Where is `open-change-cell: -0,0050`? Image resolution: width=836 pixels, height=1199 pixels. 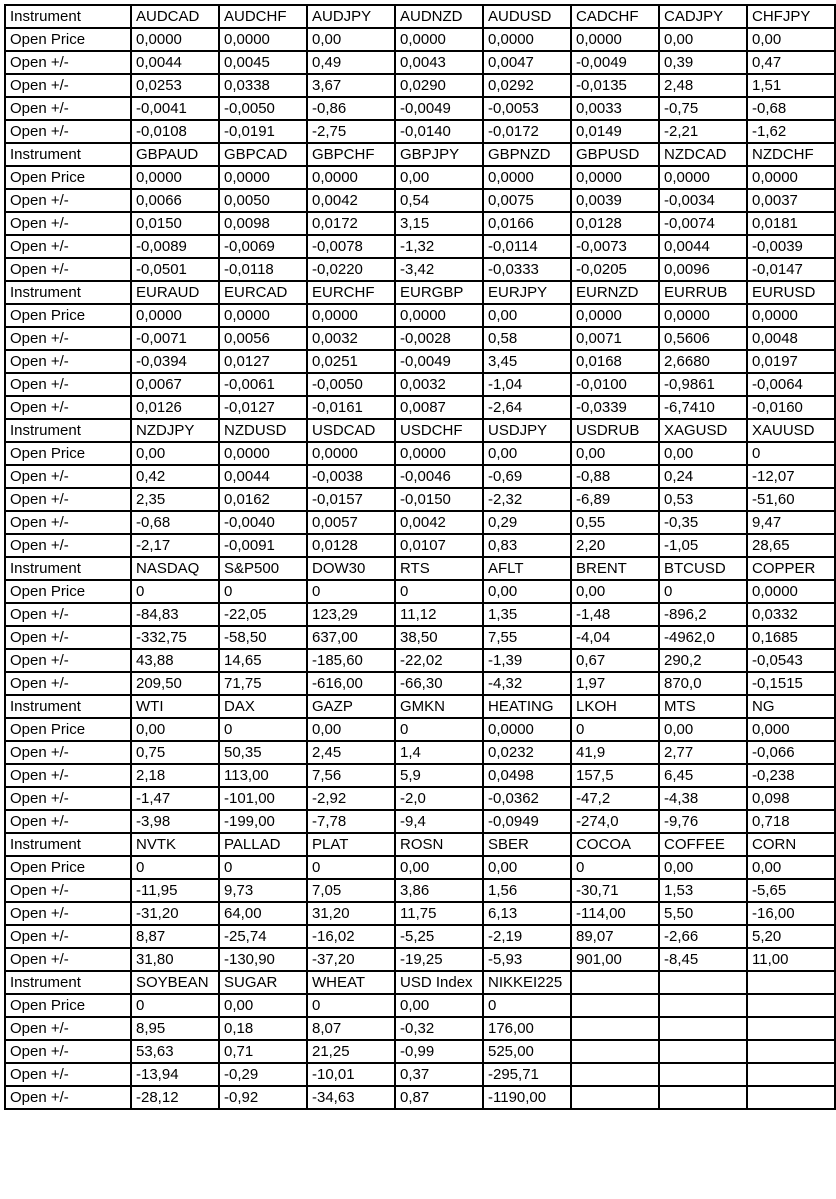
open-change-cell: -0,0050 is located at coordinates (351, 384).